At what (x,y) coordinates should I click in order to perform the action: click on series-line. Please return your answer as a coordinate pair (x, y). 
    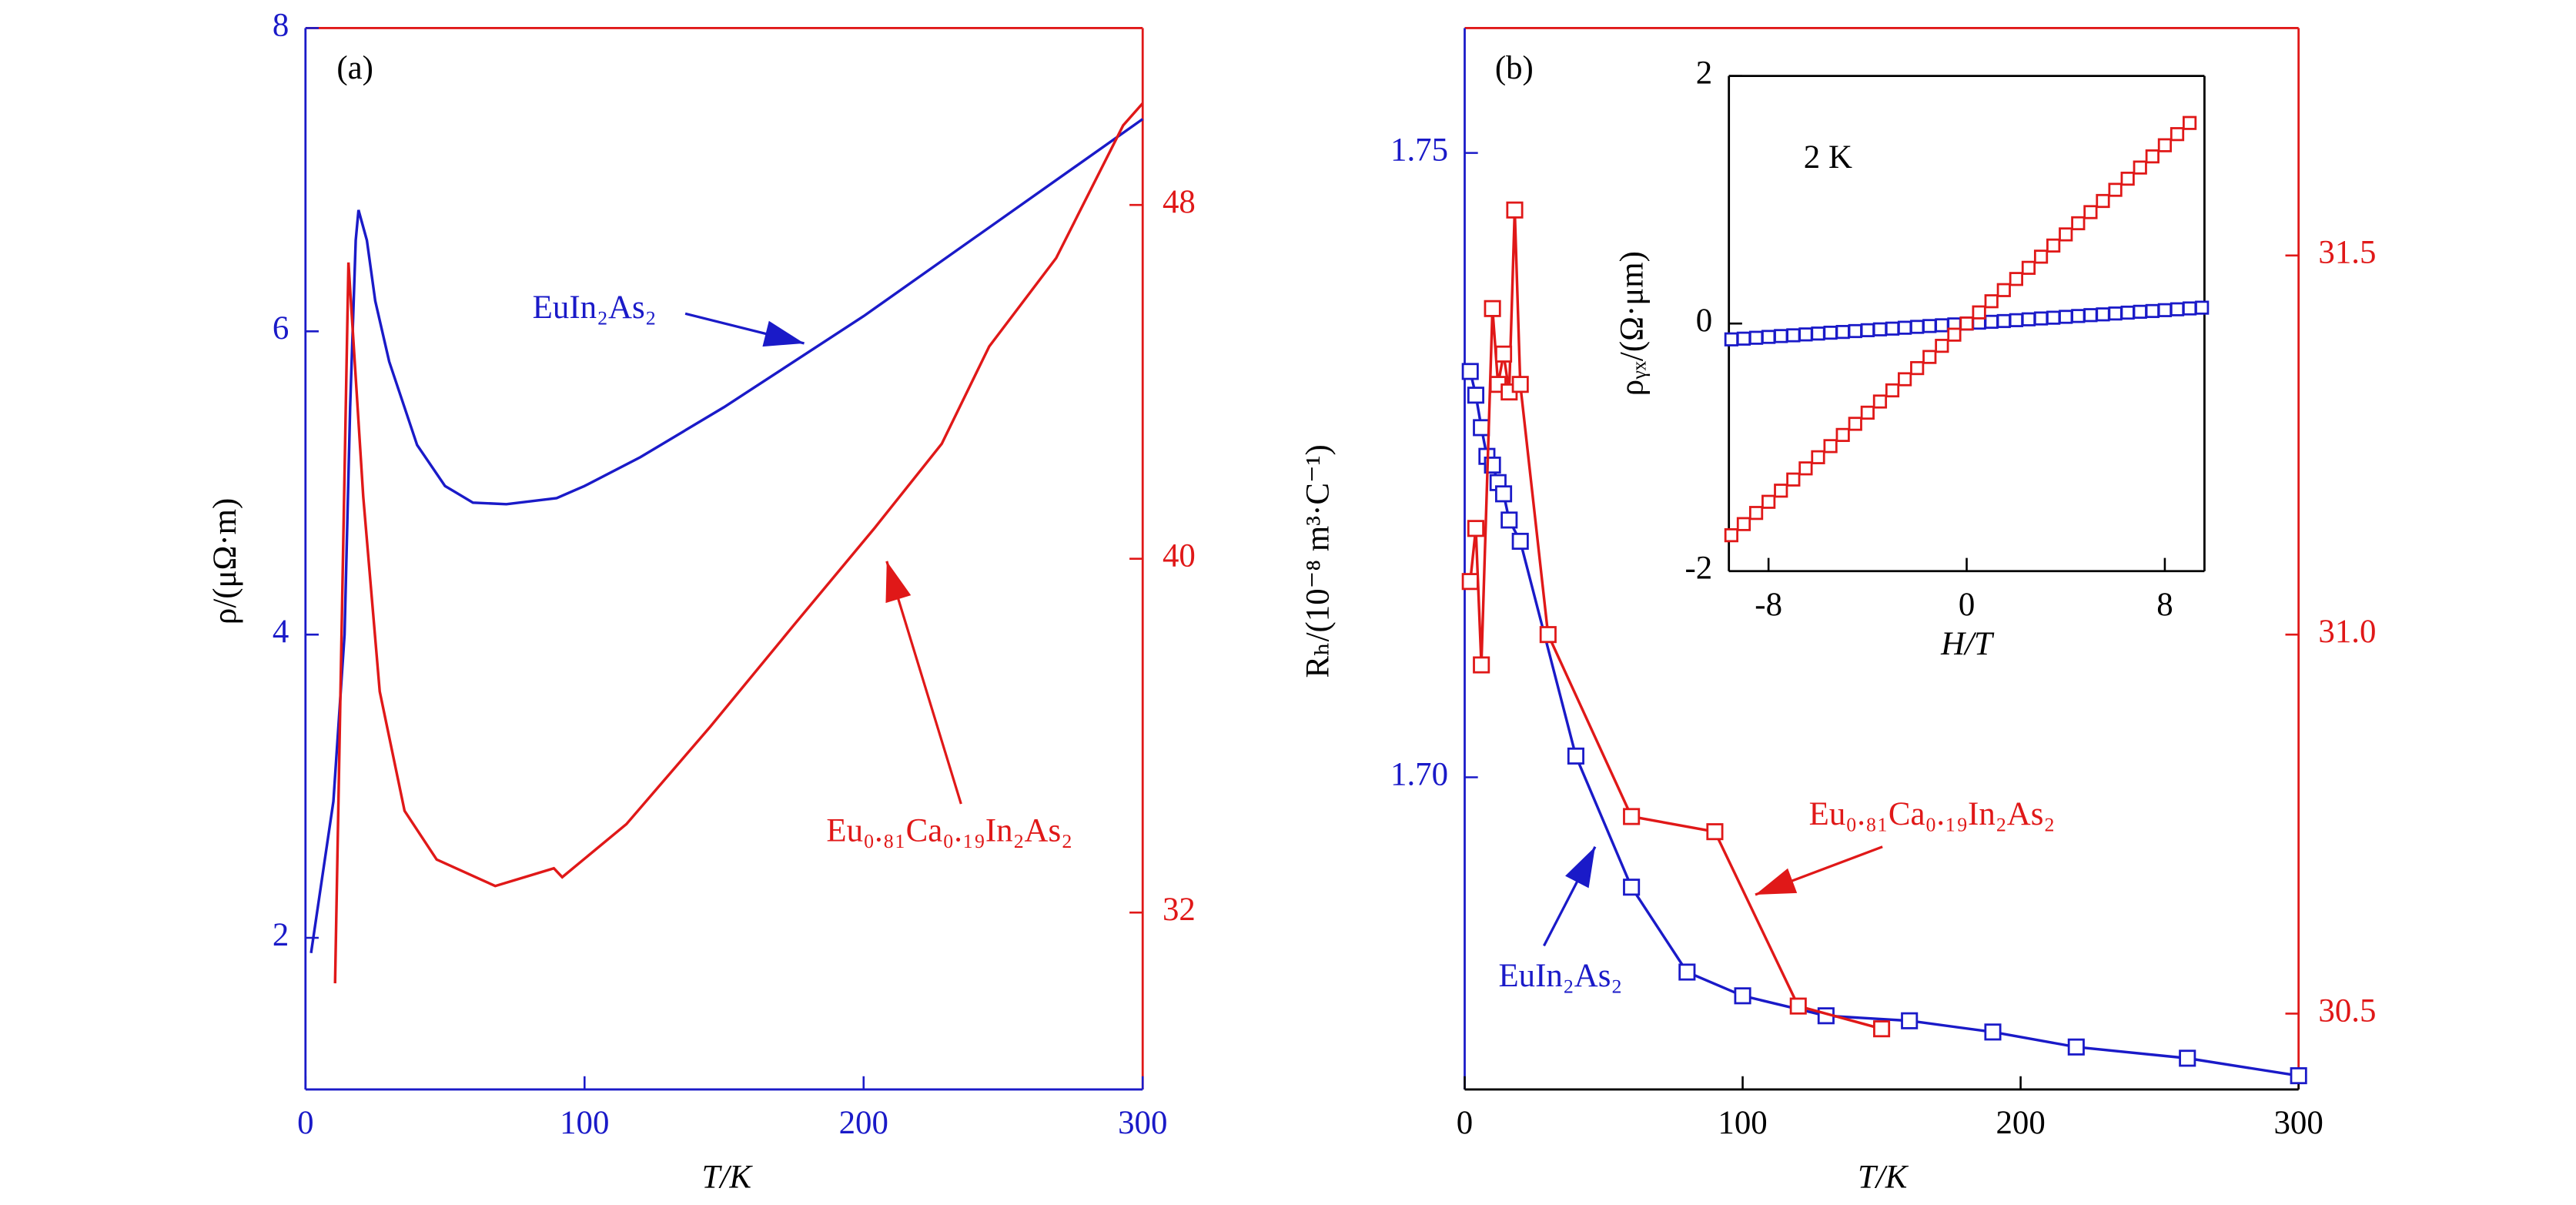
    Looking at the image, I should click on (1676, 619).